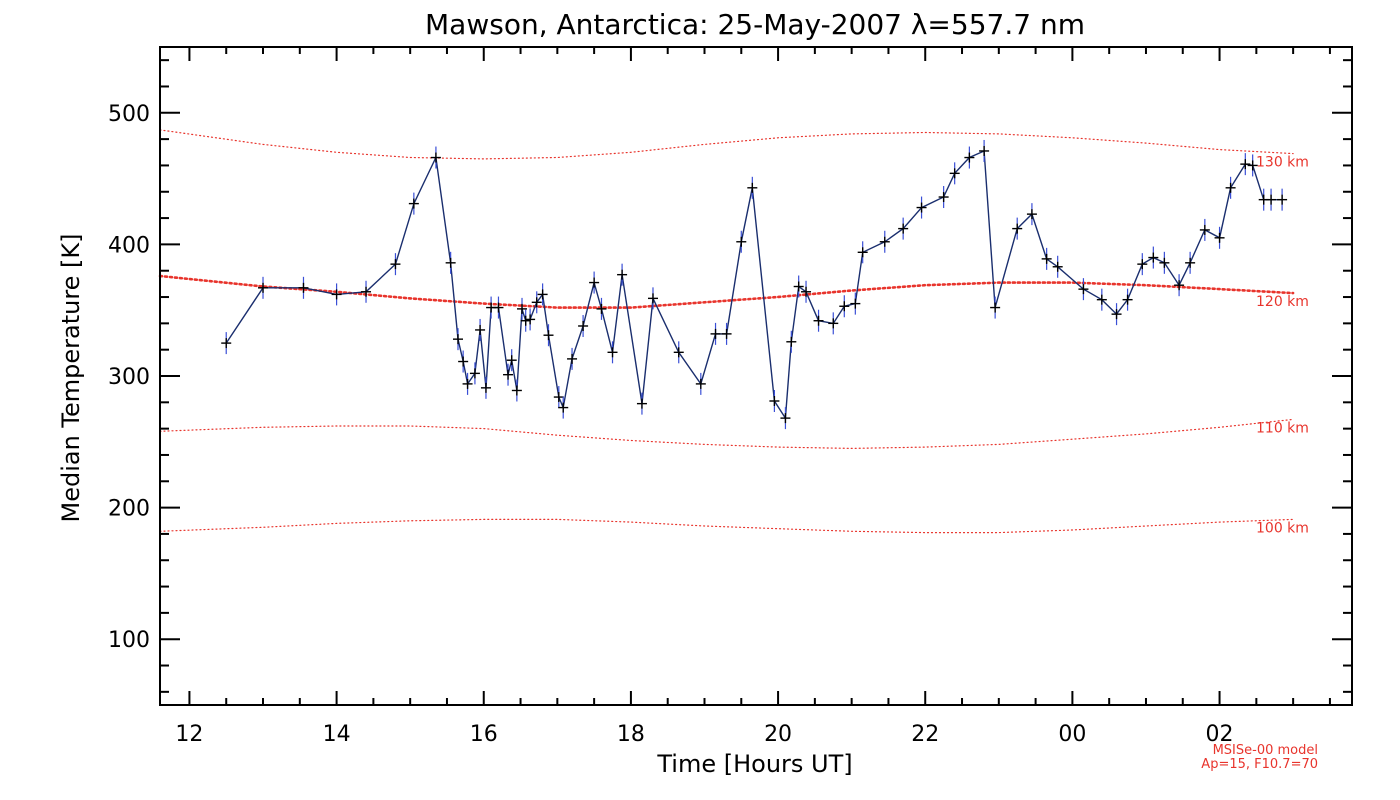  I want to click on model-curve-120-km, so click(726, 291).